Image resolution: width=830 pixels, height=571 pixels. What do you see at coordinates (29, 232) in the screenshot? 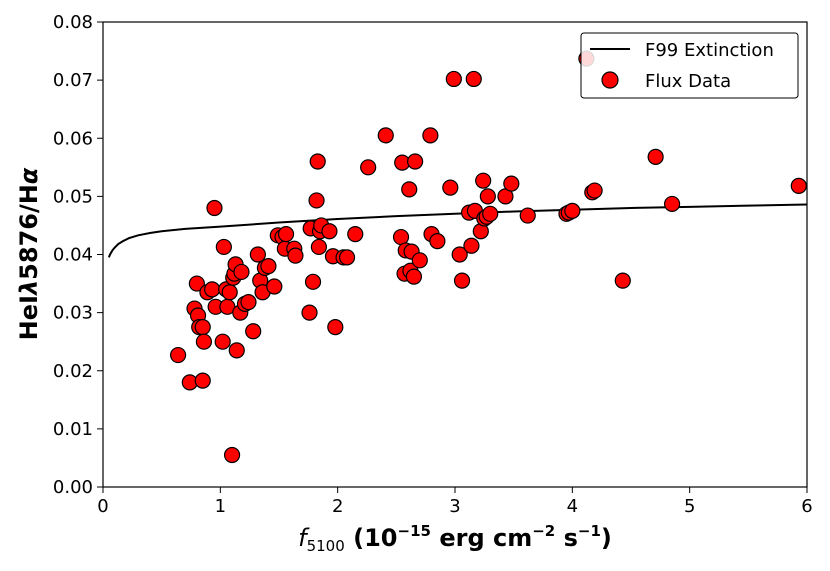
I see `y-axis-title-part-b: 5876/H` at bounding box center [29, 232].